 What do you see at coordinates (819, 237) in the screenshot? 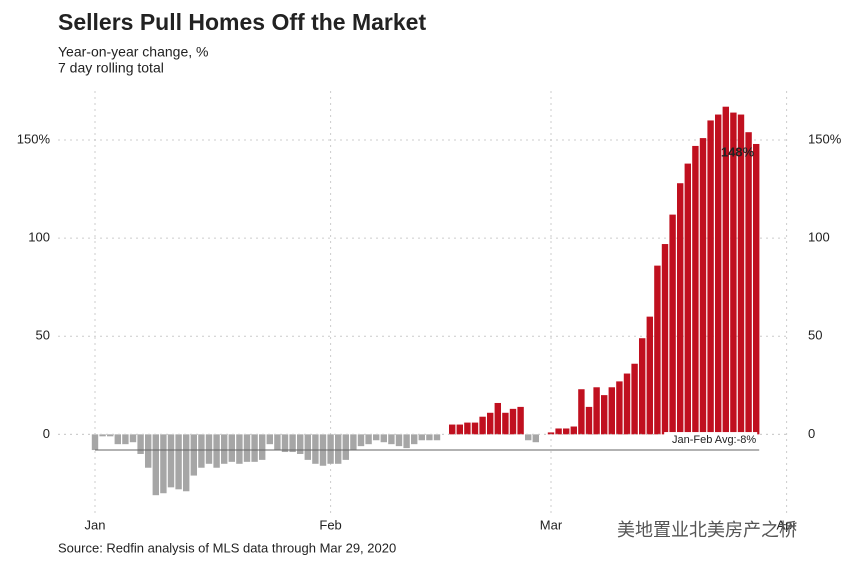
I see `y-tick-label-right: 100` at bounding box center [819, 237].